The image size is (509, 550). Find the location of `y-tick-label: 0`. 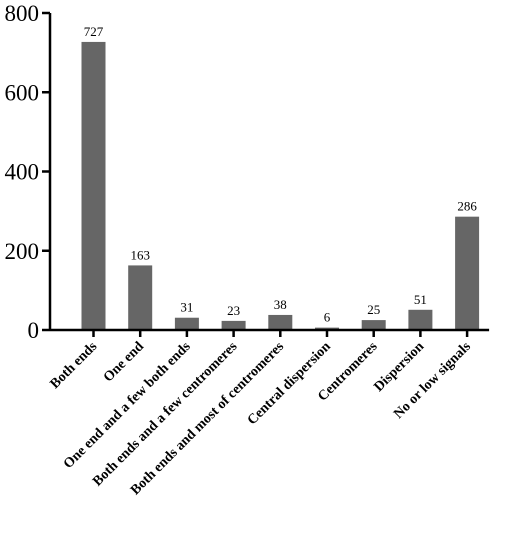

y-tick-label: 0 is located at coordinates (34, 330).